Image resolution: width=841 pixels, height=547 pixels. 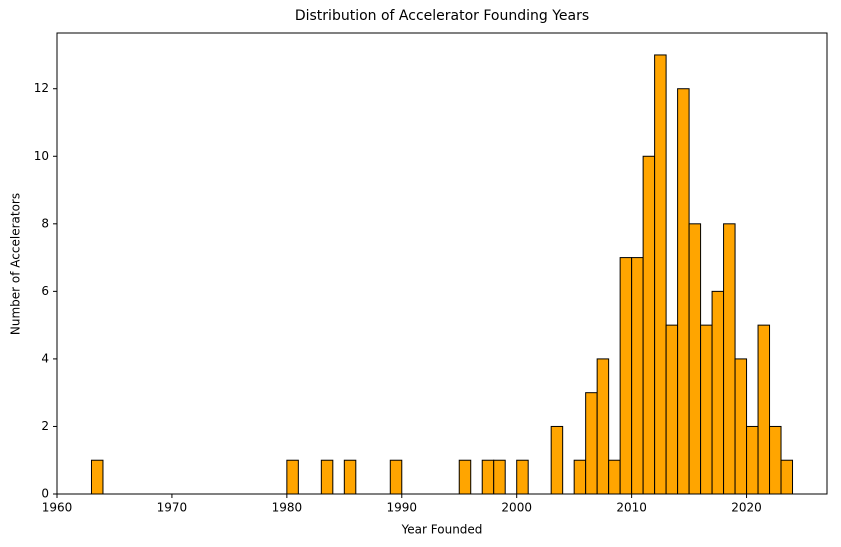 What do you see at coordinates (172, 508) in the screenshot?
I see `x-tick-label: 1970` at bounding box center [172, 508].